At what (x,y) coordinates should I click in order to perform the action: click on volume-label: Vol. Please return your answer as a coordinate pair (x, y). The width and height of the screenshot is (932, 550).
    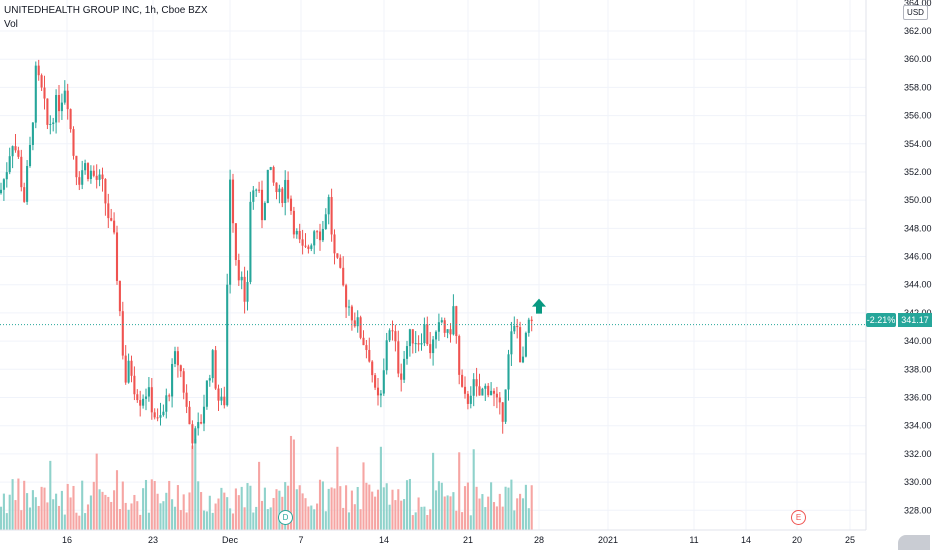
    Looking at the image, I should click on (11, 24).